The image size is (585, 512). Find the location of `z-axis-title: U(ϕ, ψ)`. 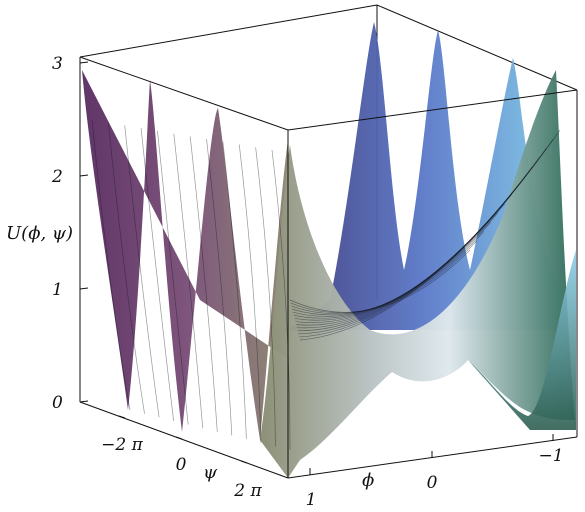

z-axis-title: U(ϕ, ψ) is located at coordinates (39, 233).